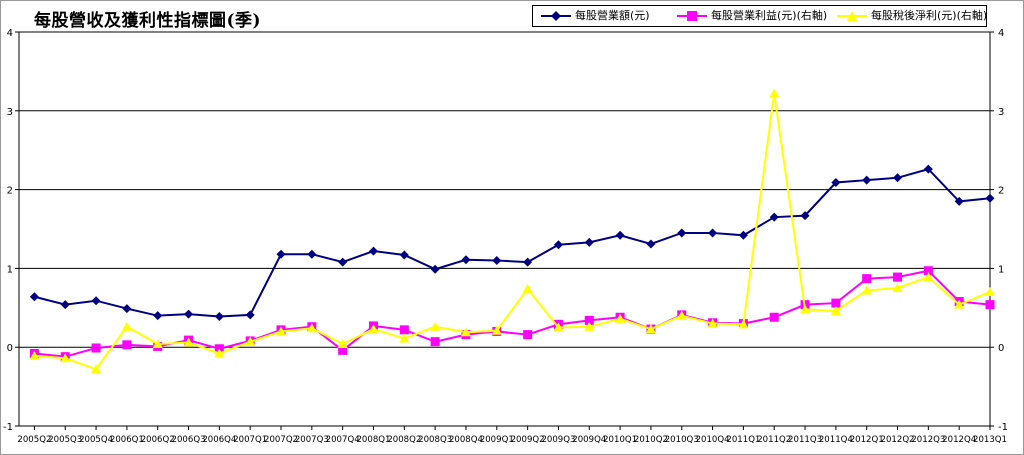  Describe the element at coordinates (1001, 112) in the screenshot. I see `y2-tick-label: 3` at that location.